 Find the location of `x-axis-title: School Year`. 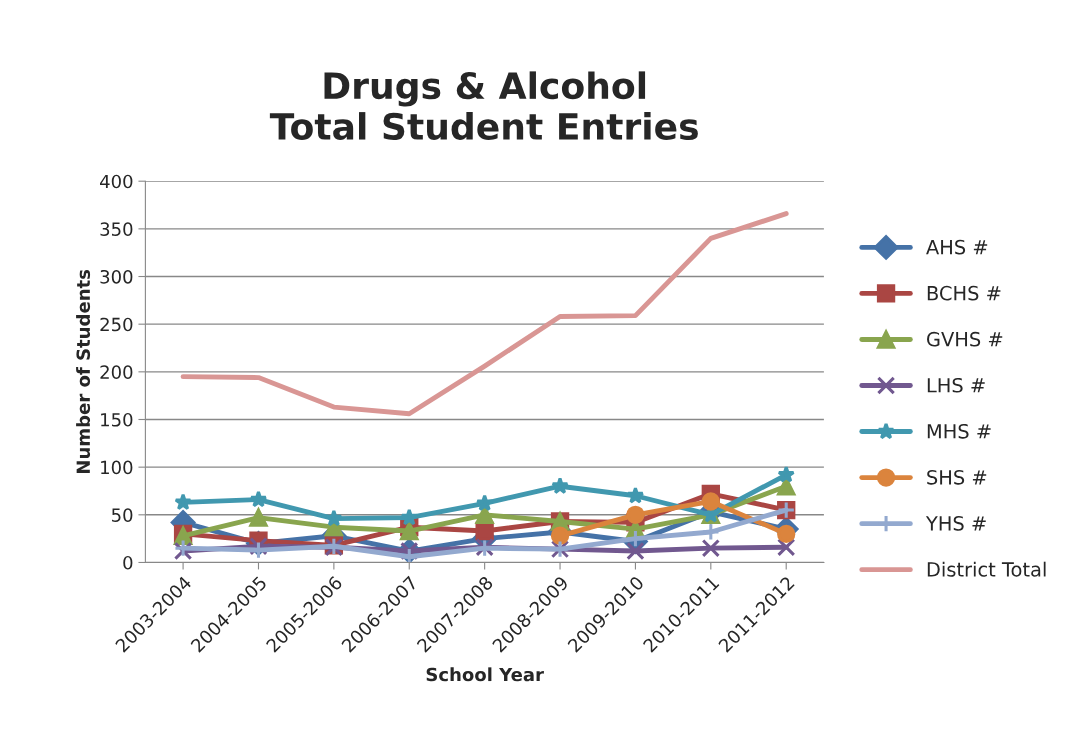

x-axis-title: School Year is located at coordinates (485, 674).